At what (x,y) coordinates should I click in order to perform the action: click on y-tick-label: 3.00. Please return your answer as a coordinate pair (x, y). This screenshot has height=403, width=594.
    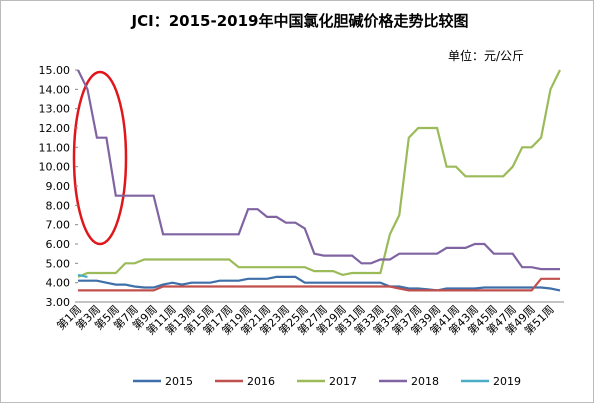
    Looking at the image, I should click on (58, 302).